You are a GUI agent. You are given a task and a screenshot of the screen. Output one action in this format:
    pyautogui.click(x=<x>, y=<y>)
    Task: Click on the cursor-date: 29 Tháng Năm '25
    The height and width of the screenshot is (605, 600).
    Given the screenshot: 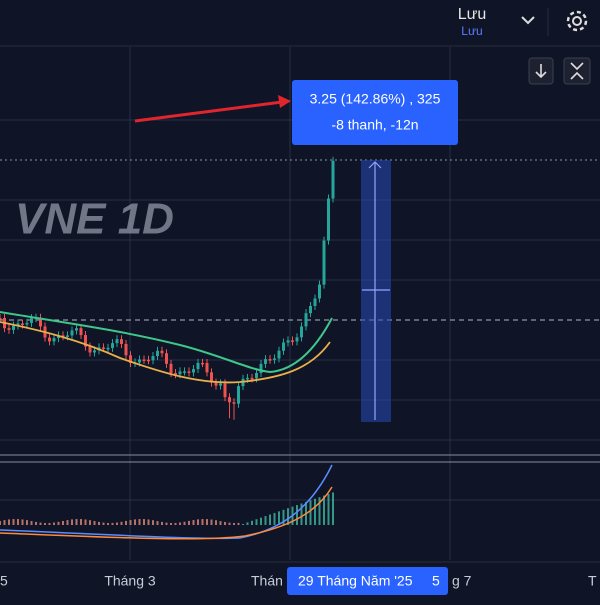 What is the action you would take?
    pyautogui.click(x=355, y=581)
    